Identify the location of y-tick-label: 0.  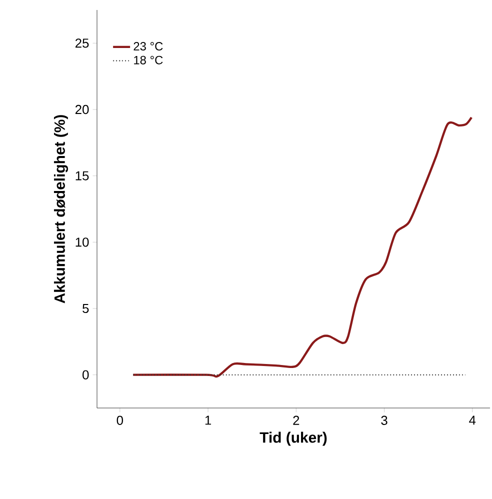
(85, 375).